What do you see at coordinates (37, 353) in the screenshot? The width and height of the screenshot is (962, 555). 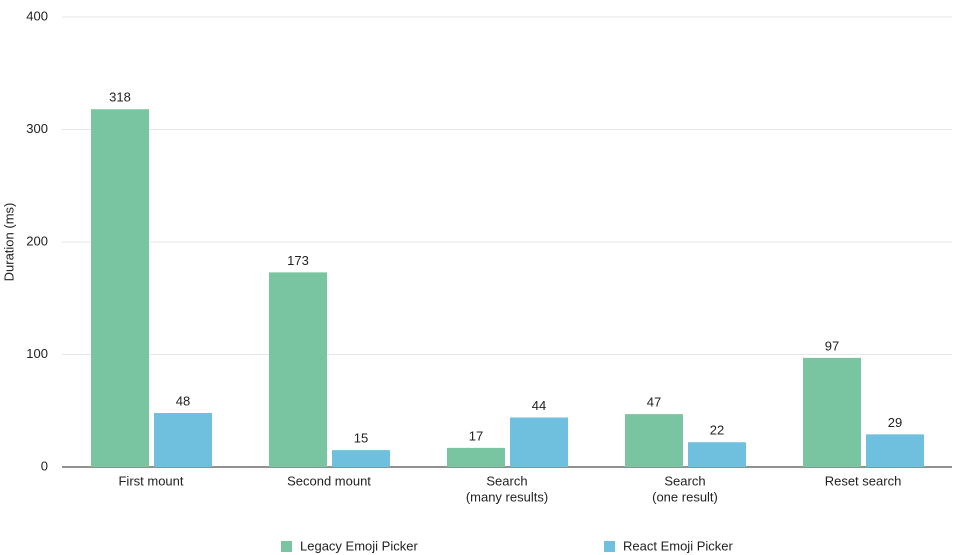 I see `y-tick-label: 100` at bounding box center [37, 353].